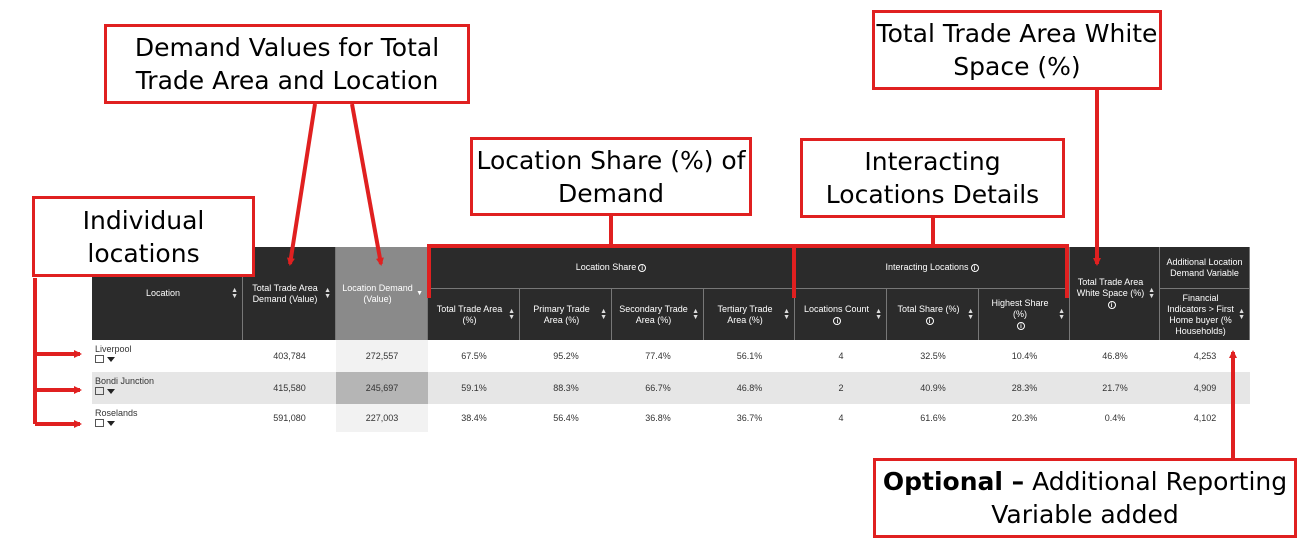  What do you see at coordinates (933, 356) in the screenshot?
I see `total-share-cell: 32.5%` at bounding box center [933, 356].